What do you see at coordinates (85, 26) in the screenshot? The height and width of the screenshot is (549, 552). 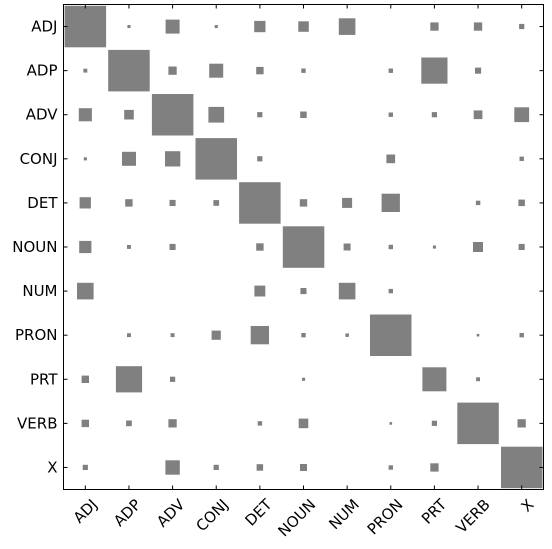 I see `cell-adj-adj` at bounding box center [85, 26].